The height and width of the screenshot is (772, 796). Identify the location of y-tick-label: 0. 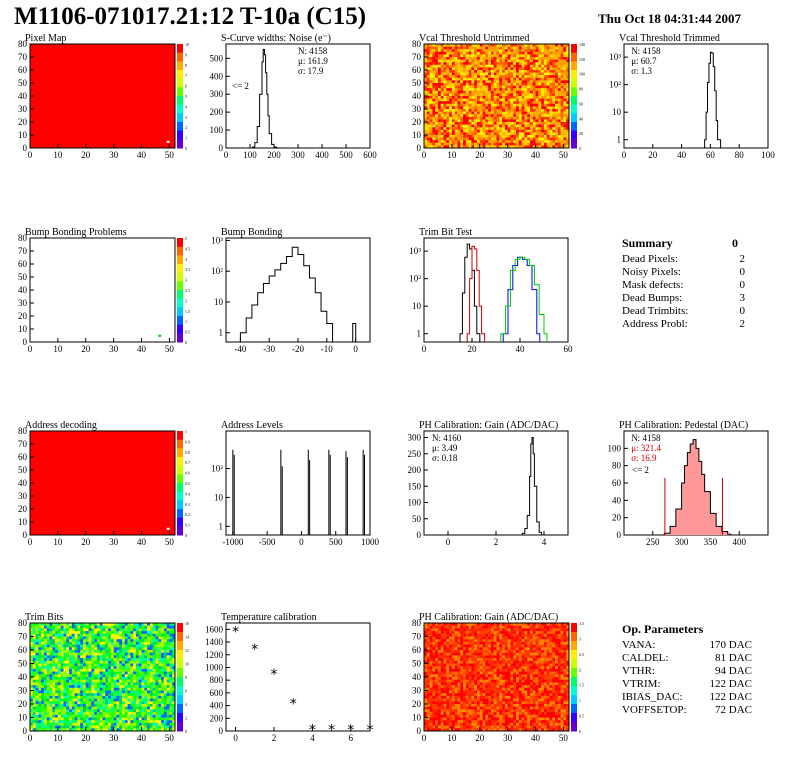
(221, 731).